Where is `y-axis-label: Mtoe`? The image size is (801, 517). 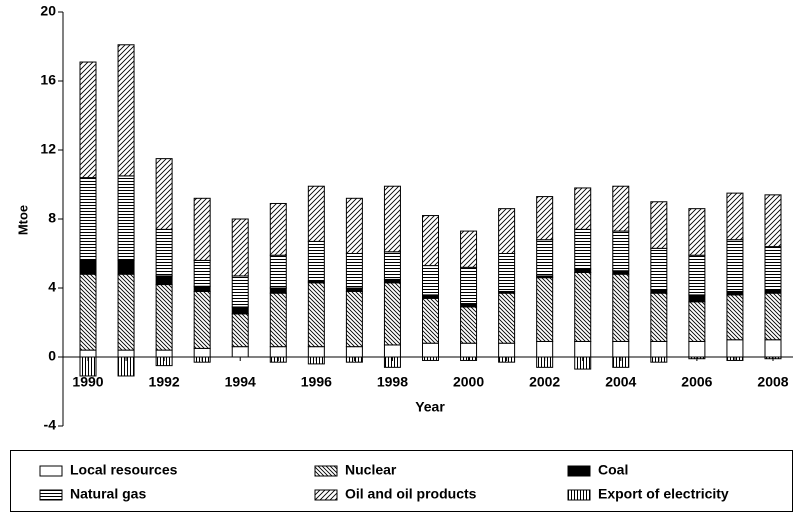 y-axis-label: Mtoe is located at coordinates (22, 220).